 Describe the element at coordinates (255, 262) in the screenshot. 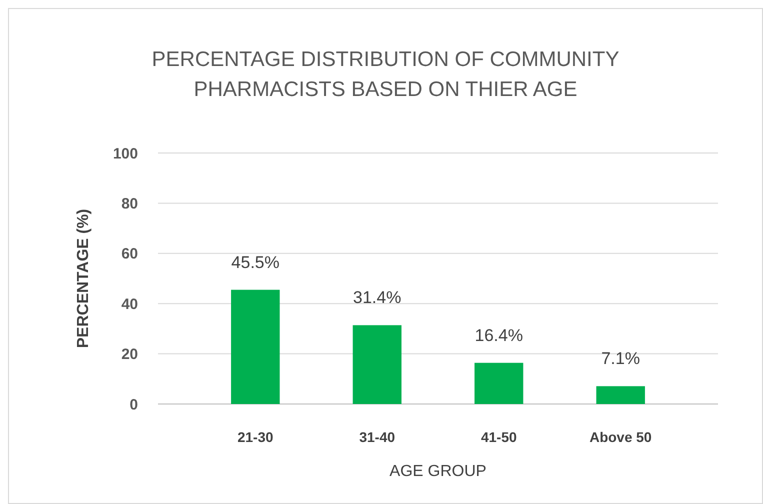

I see `data-label: 45.5%` at that location.